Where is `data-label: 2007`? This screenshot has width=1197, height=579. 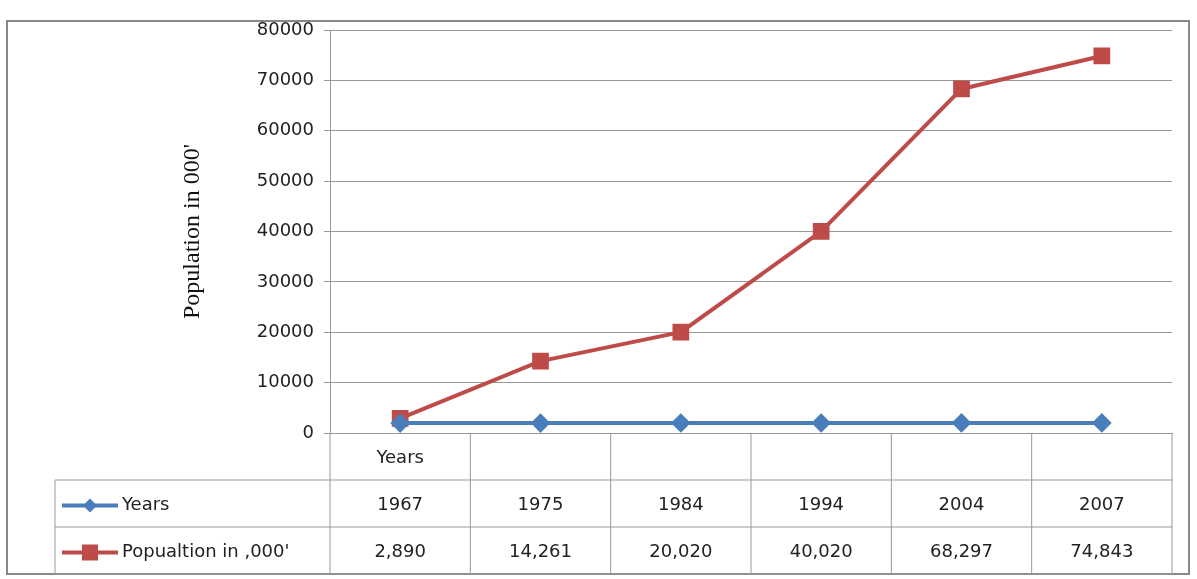 data-label: 2007 is located at coordinates (1101, 504).